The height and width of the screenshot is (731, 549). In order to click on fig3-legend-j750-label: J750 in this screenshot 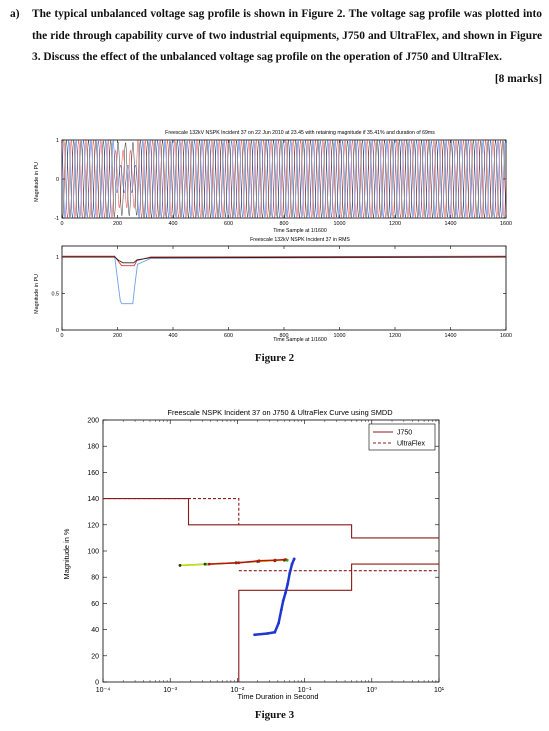, I will do `click(404, 433)`.